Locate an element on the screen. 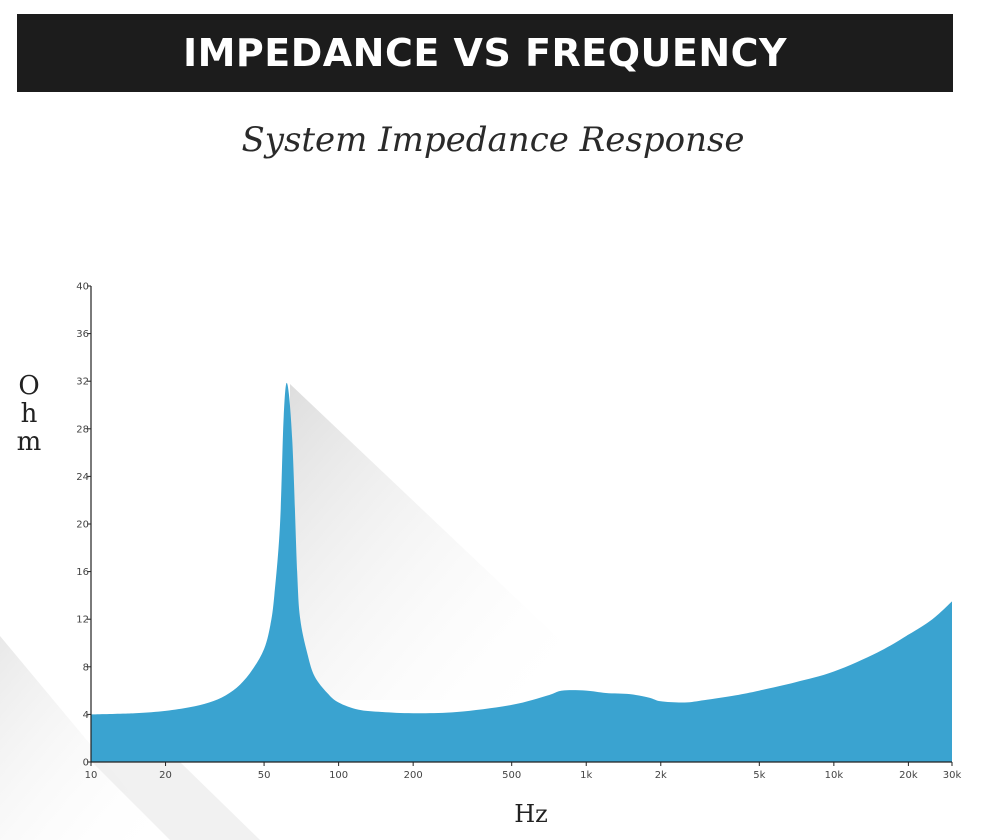  y-tick-label: 24 is located at coordinates (82, 477).